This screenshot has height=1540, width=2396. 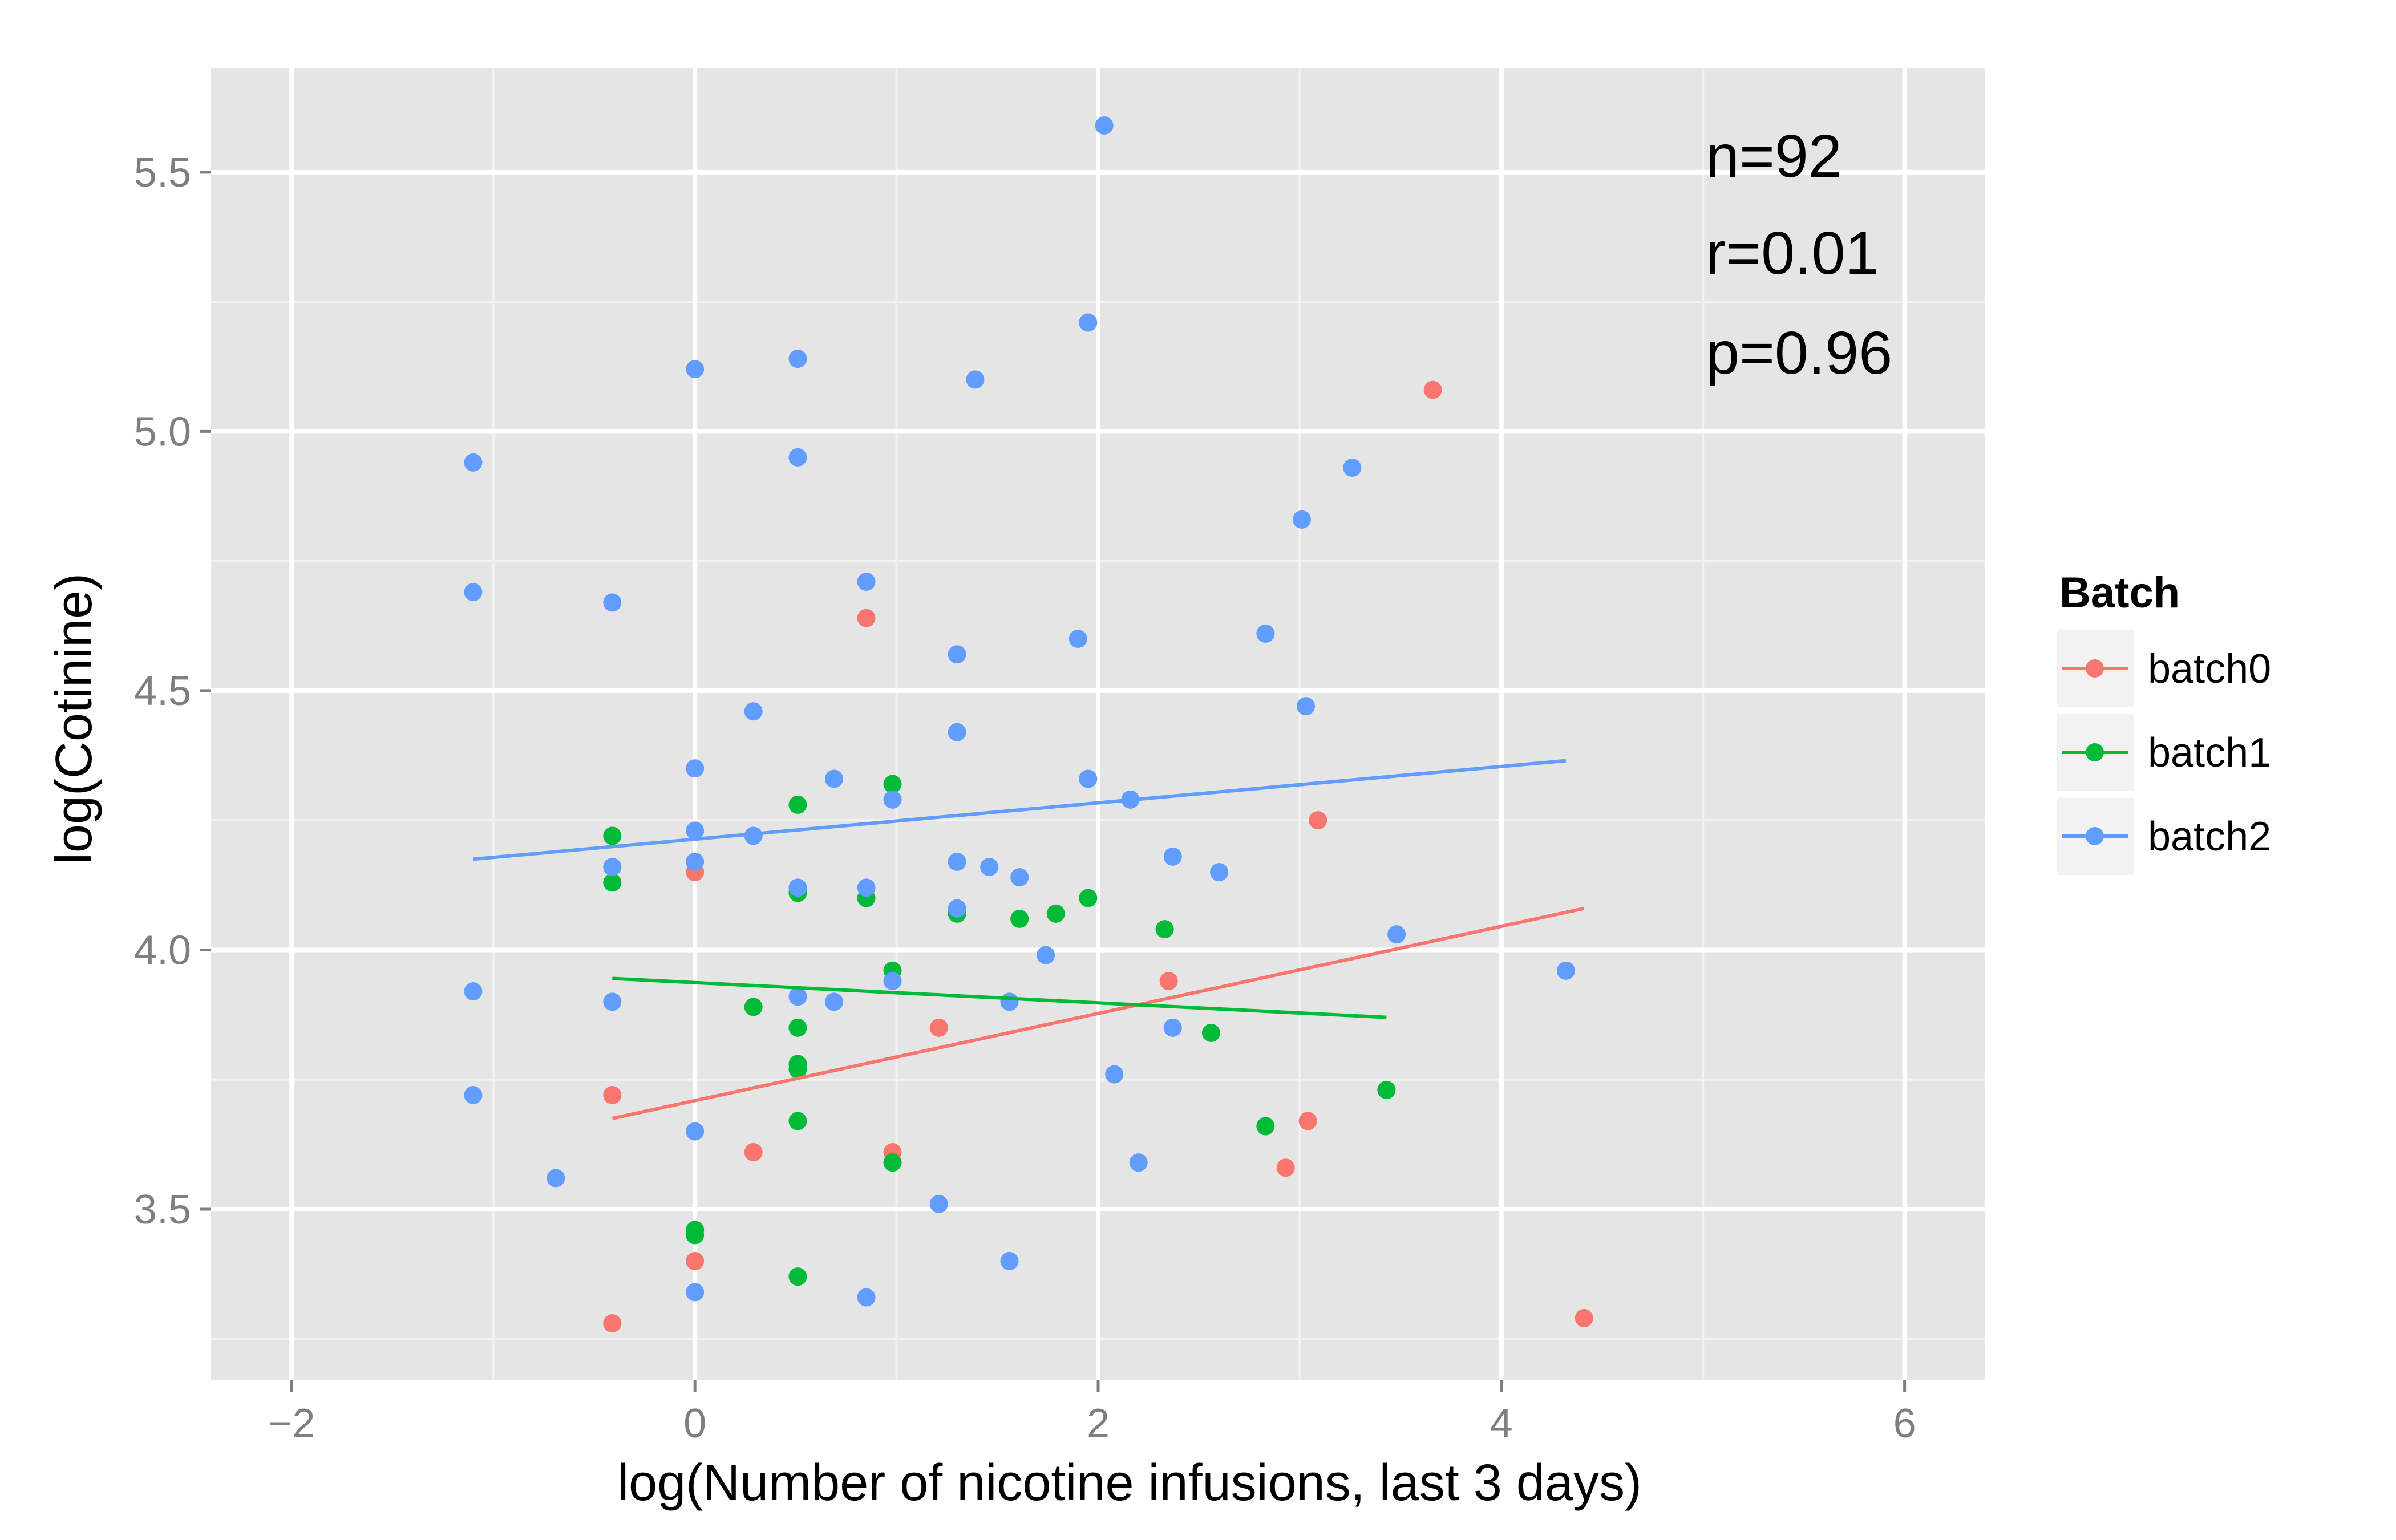 What do you see at coordinates (2209, 669) in the screenshot?
I see `legend-label-batch0: batch0` at bounding box center [2209, 669].